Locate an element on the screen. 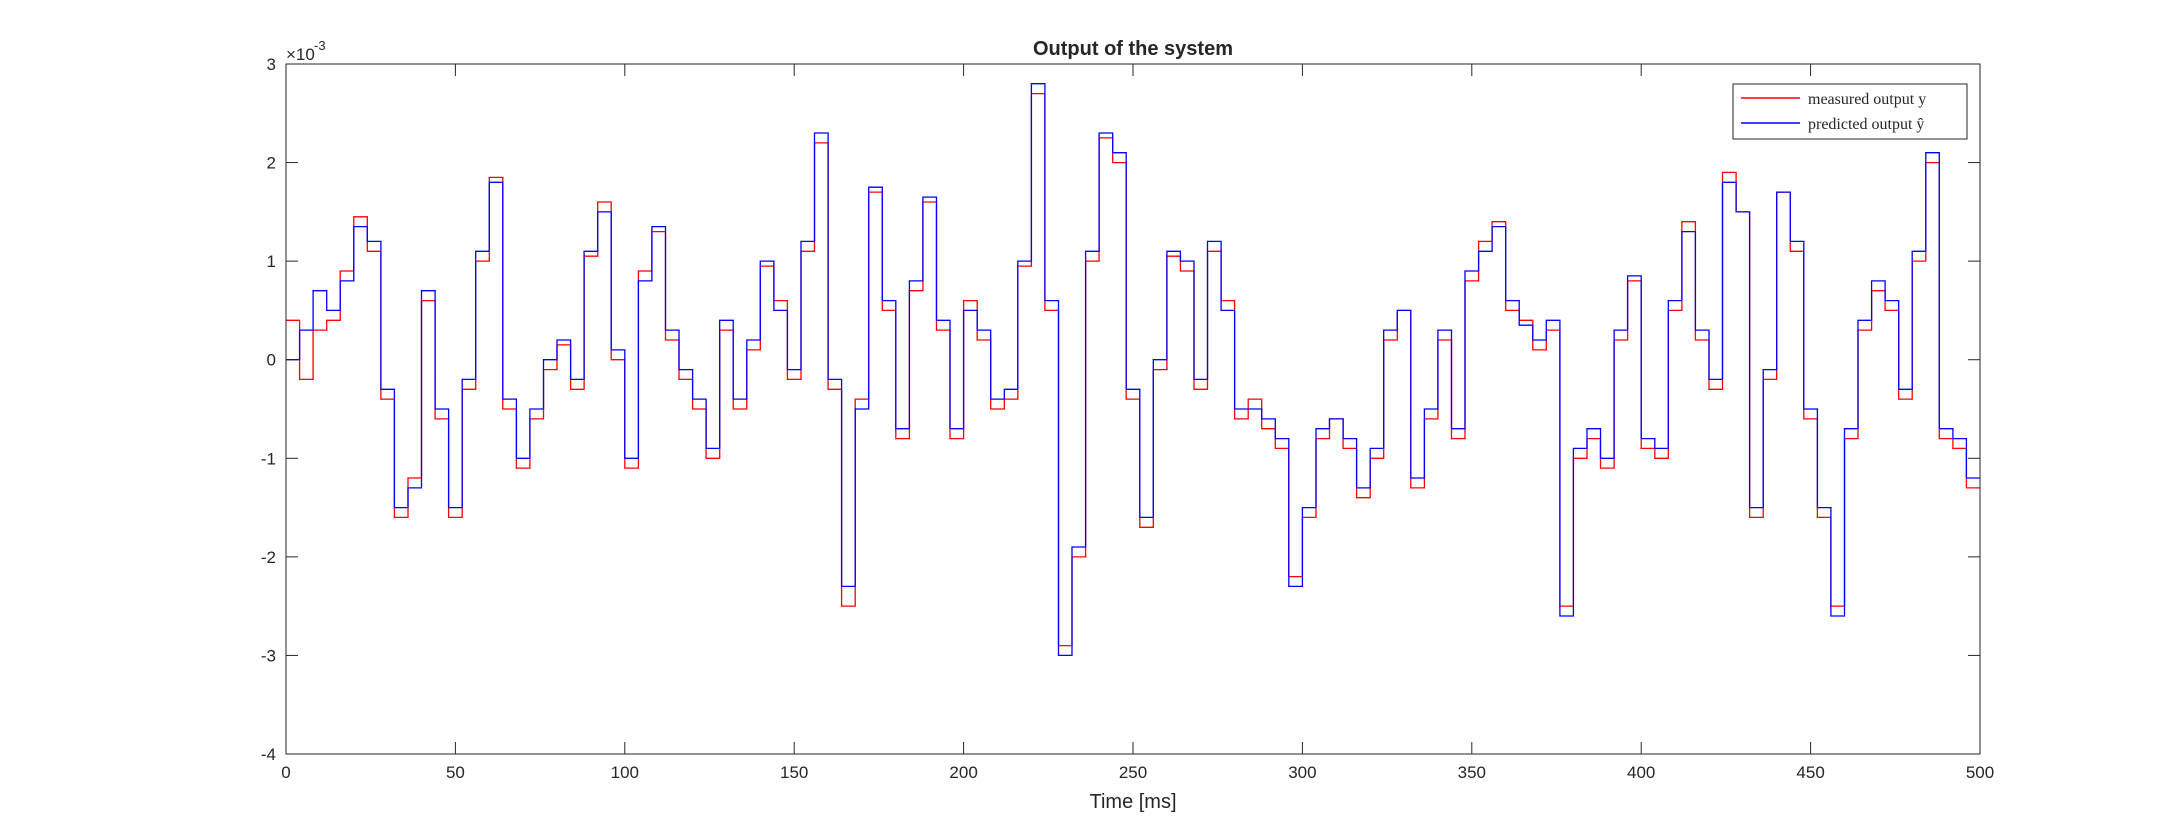 The height and width of the screenshot is (840, 2182). chart-title: Output of the system is located at coordinates (1133, 49).